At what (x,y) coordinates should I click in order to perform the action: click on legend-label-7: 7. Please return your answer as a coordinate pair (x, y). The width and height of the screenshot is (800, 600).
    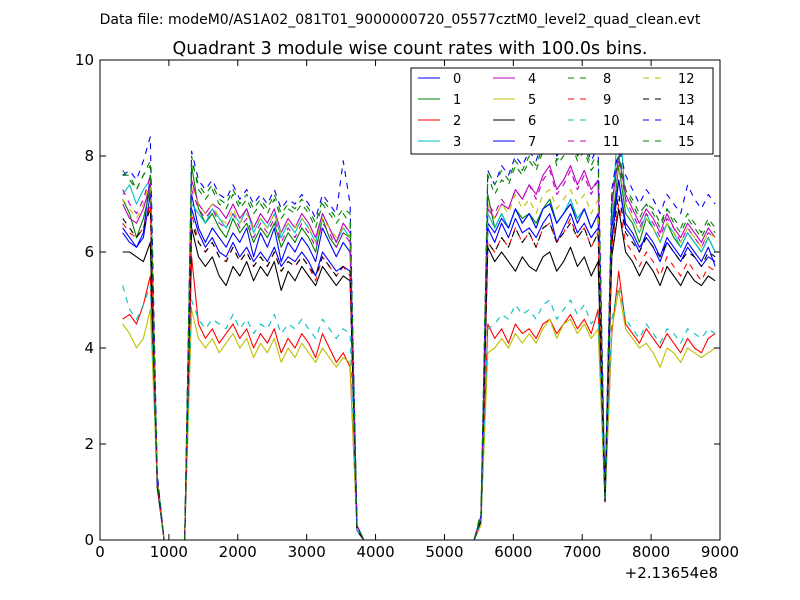
    Looking at the image, I should click on (532, 142).